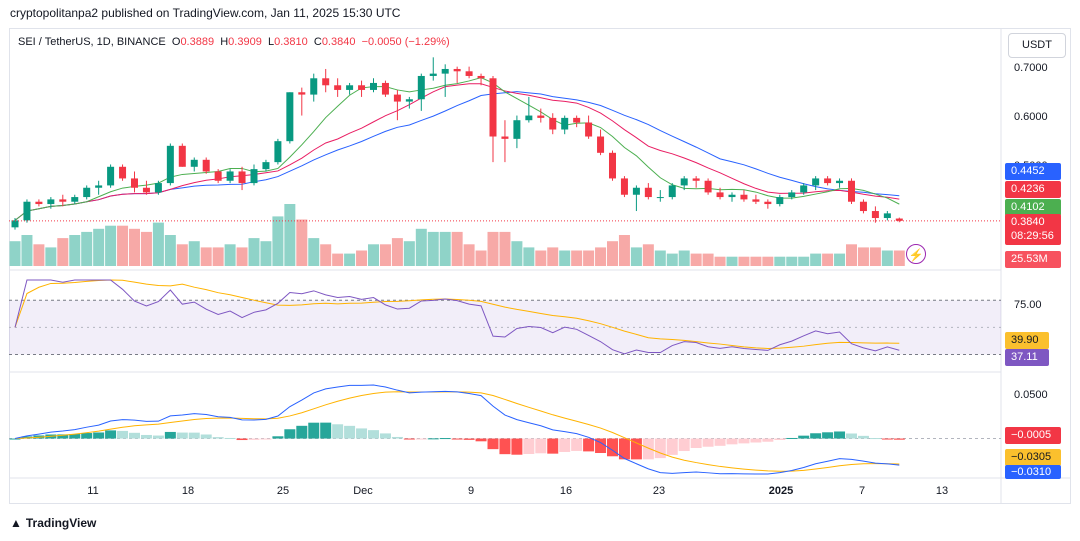 The height and width of the screenshot is (541, 1080). Describe the element at coordinates (1037, 45) in the screenshot. I see `currency-selector: USDT` at that location.